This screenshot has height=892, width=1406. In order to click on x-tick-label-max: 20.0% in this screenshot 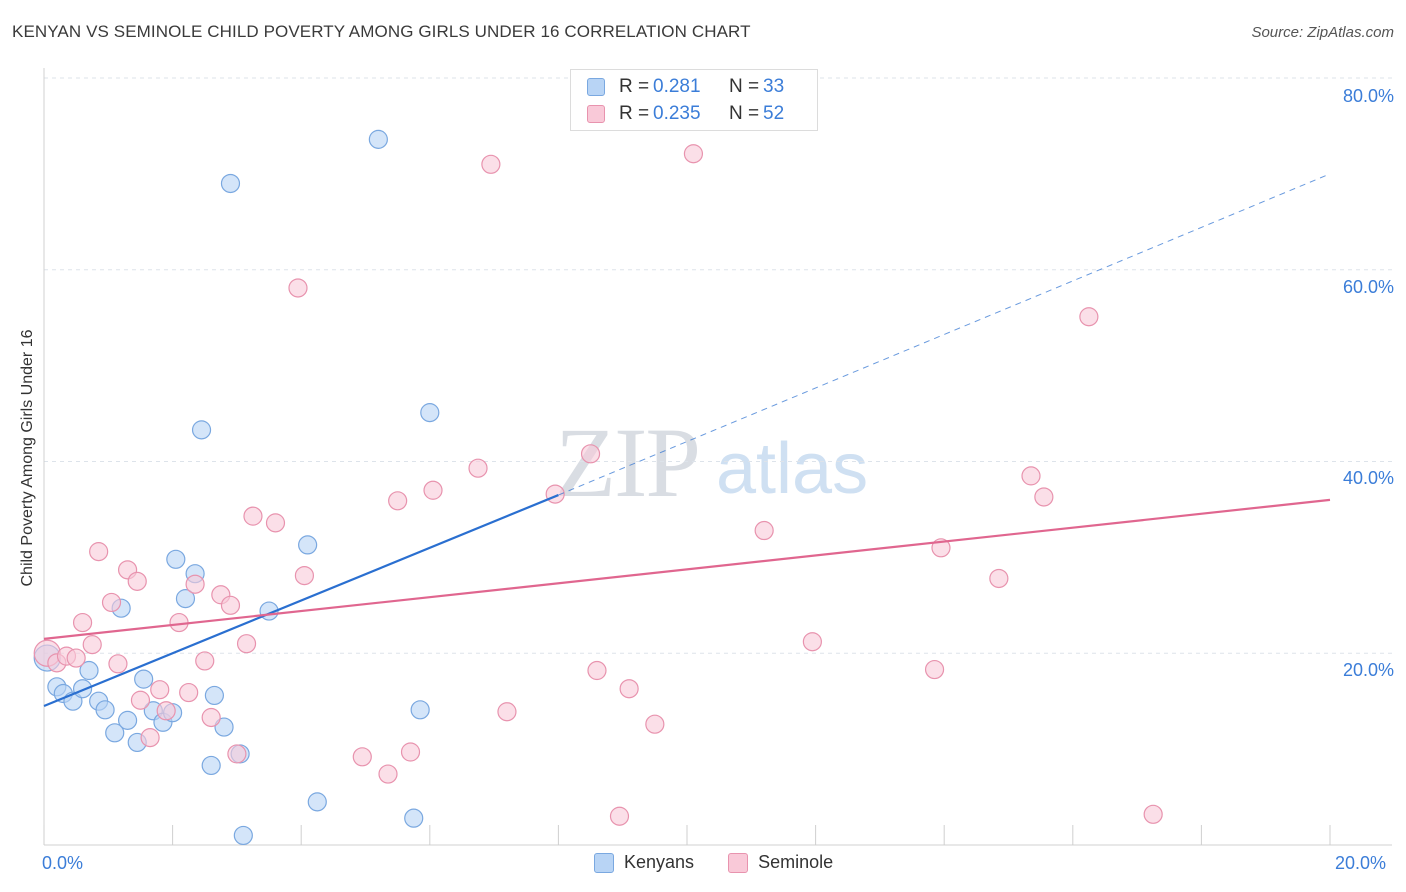, I will do `click(1361, 863)`.